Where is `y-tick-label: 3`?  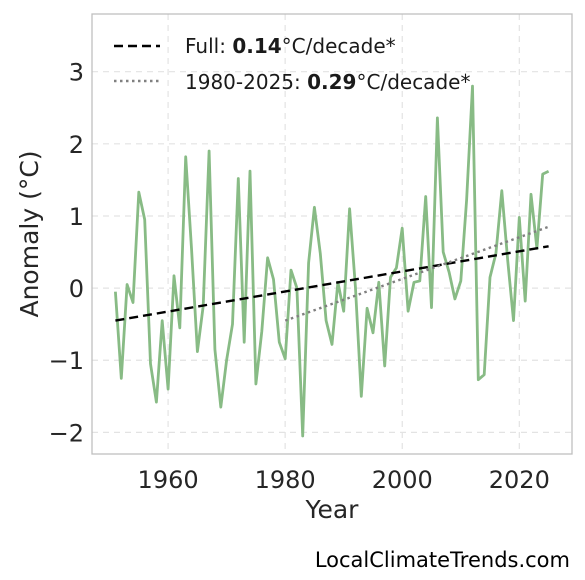
y-tick-label: 3 is located at coordinates (76, 73).